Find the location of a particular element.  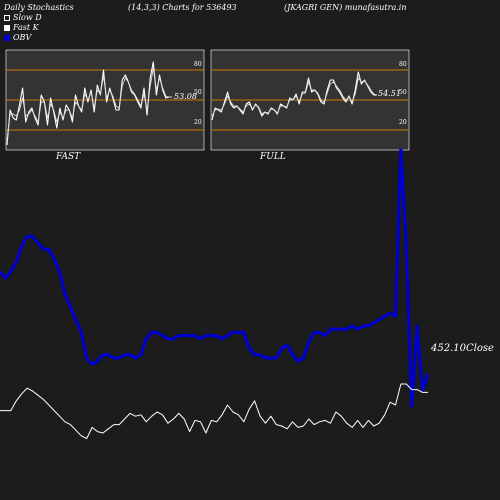

chart-title: Daily Stochastics is located at coordinates (39, 7).